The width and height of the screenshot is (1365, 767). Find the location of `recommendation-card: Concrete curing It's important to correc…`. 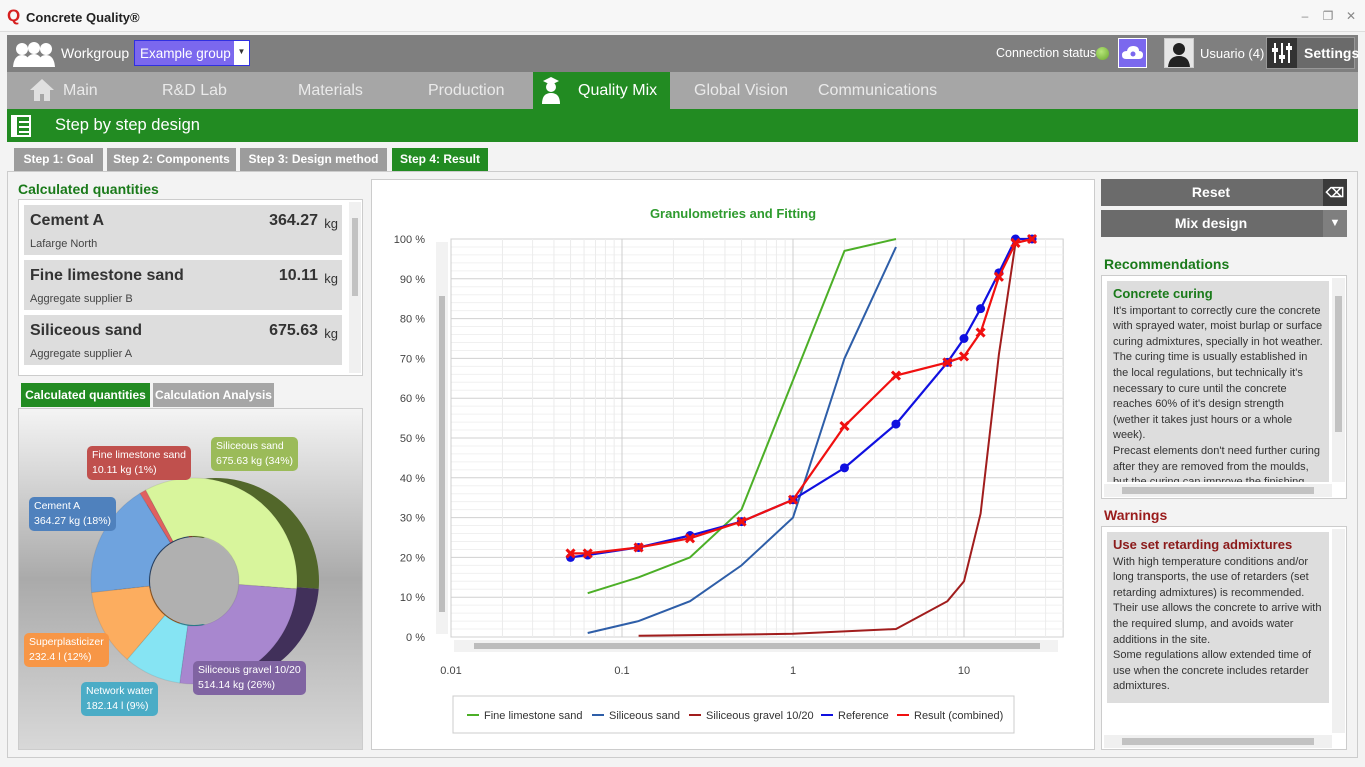

recommendation-card: Concrete curing It's important to correc… is located at coordinates (1218, 381).